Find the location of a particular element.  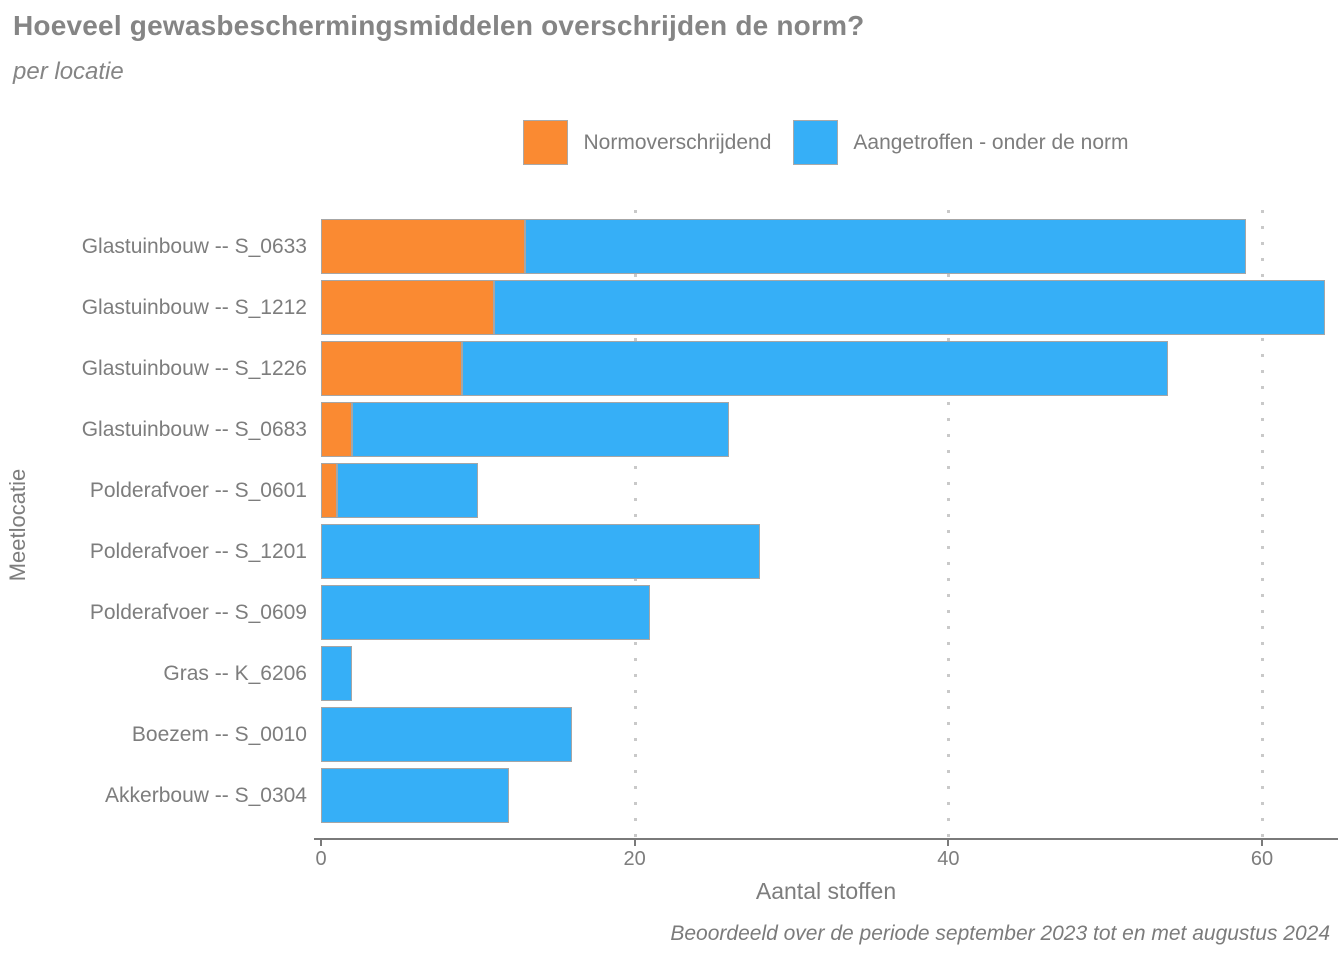

category-label: Boezem -- S_0010 is located at coordinates (219, 734).